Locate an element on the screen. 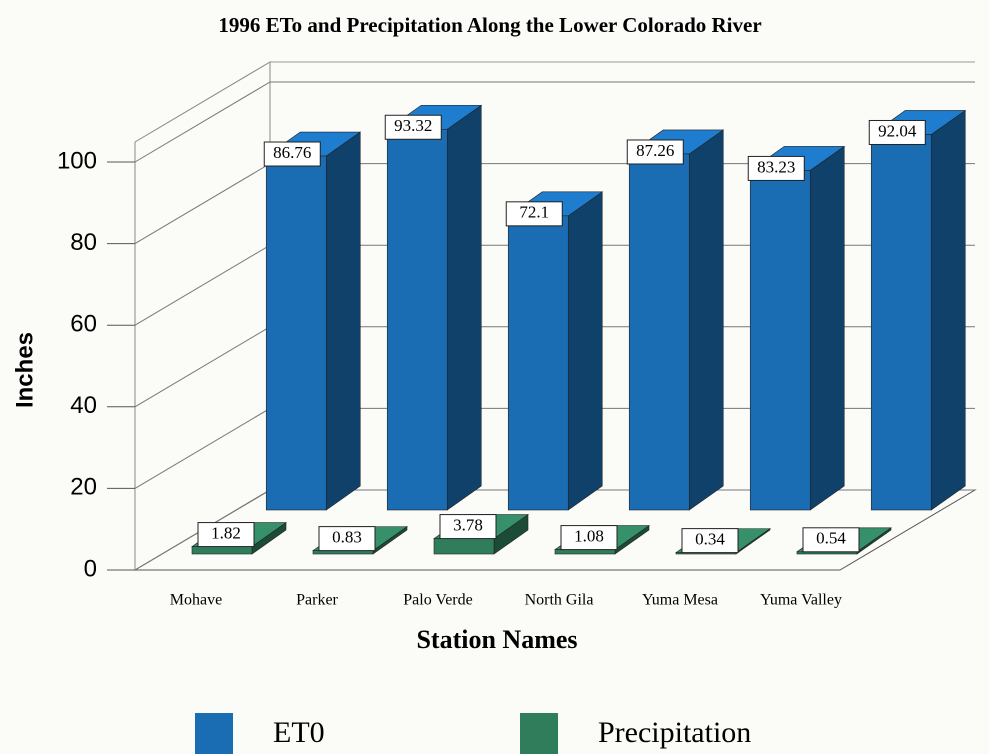 This screenshot has width=989, height=754. value-label: 3.78 is located at coordinates (468, 524).